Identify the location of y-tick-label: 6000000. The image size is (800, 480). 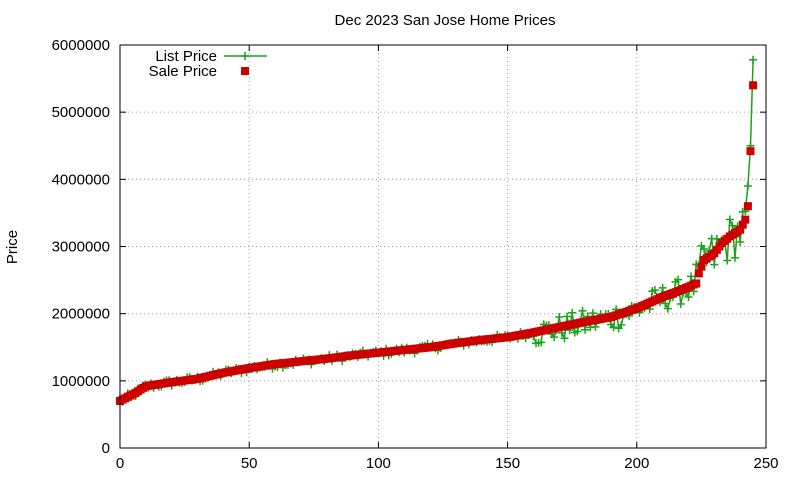
(81, 45).